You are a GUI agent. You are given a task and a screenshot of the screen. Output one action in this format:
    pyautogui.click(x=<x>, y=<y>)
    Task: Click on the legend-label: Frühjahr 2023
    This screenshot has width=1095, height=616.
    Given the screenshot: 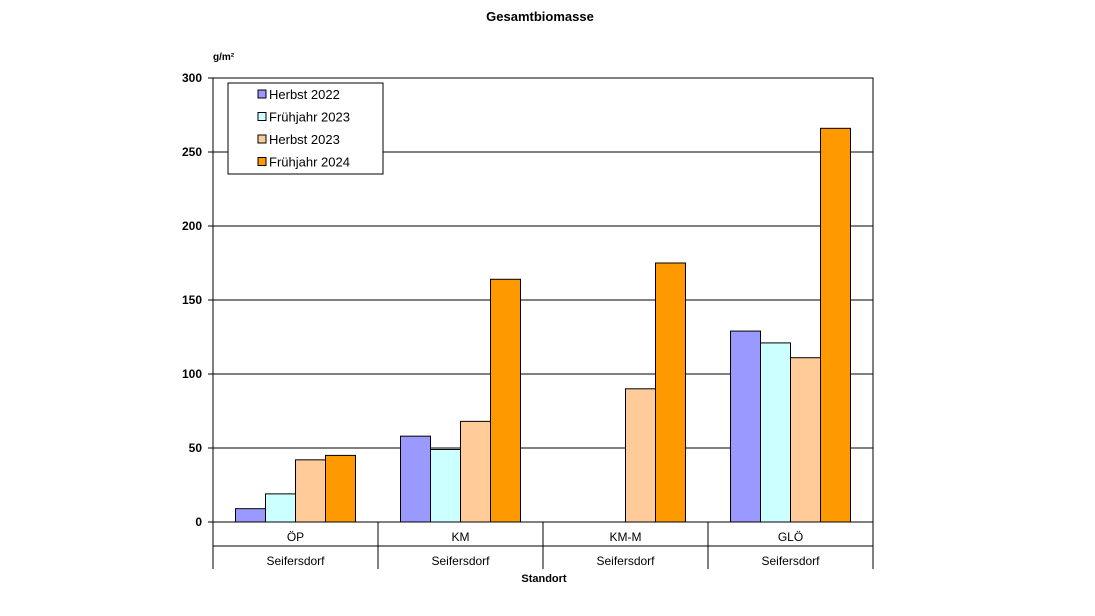 What is the action you would take?
    pyautogui.click(x=309, y=117)
    